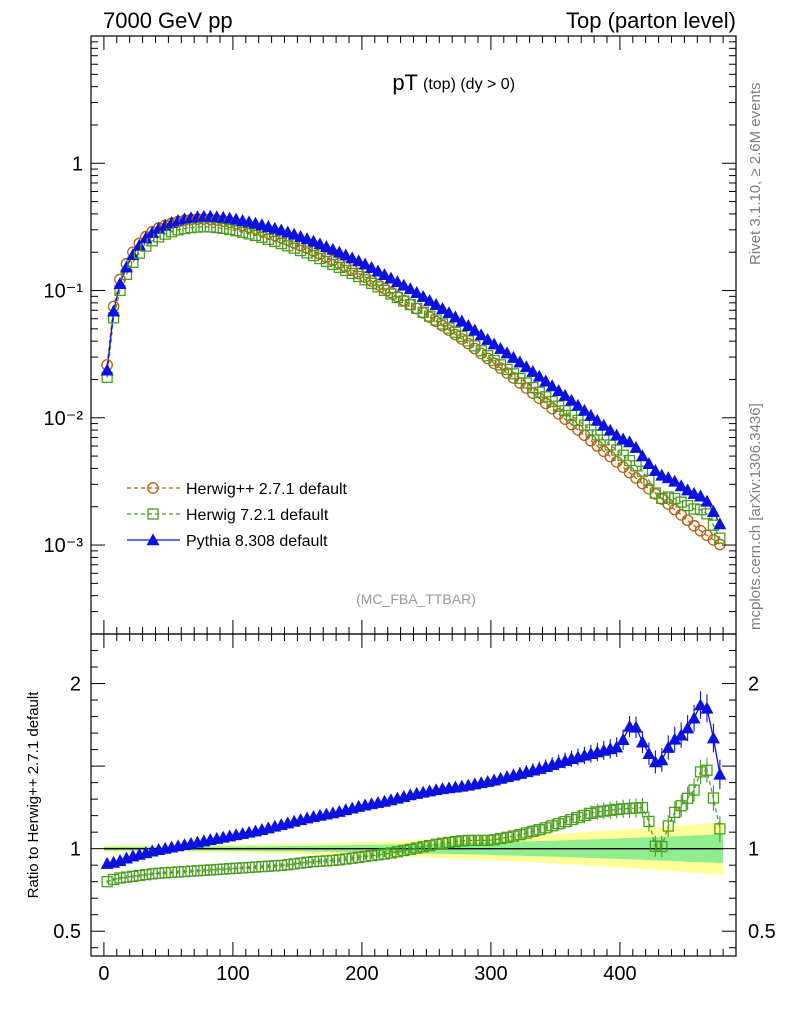  Describe the element at coordinates (67, 932) in the screenshot. I see `ratio-y-tick-label: 0.5` at that location.